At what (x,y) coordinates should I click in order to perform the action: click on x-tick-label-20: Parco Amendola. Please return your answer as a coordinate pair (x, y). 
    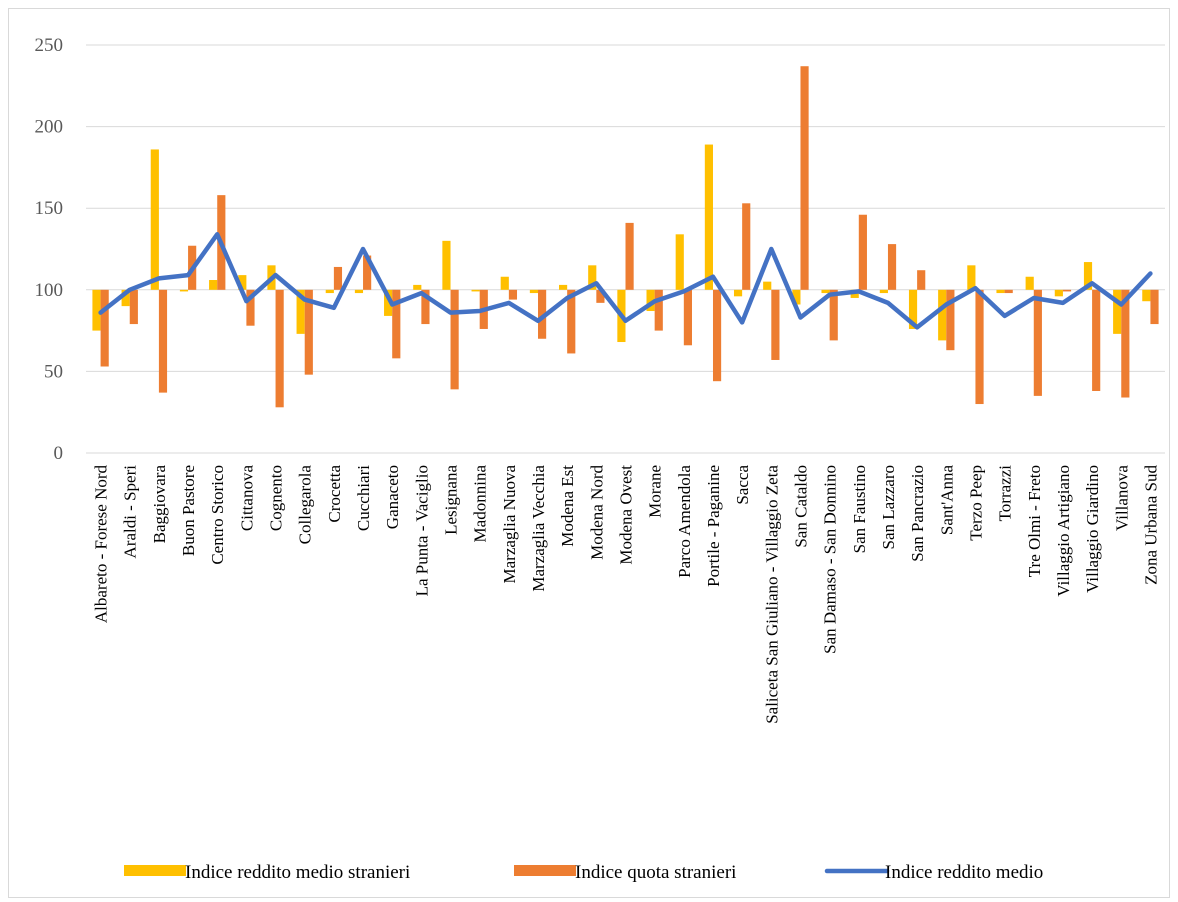
    Looking at the image, I should click on (684, 521).